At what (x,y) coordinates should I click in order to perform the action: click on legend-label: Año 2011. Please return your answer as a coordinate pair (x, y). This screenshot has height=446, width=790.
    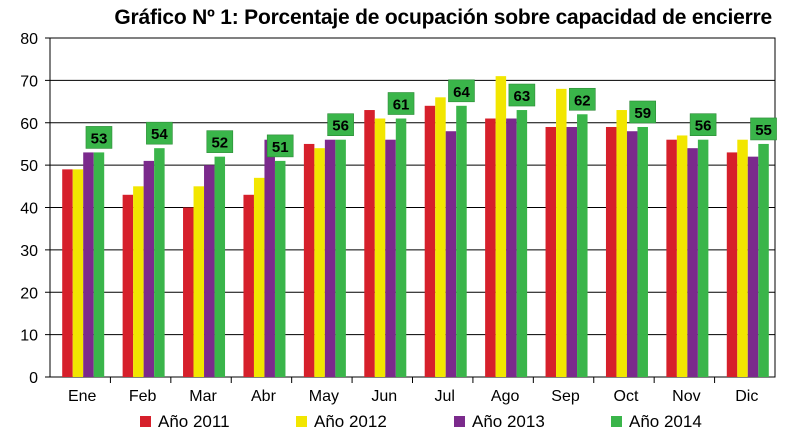
    Looking at the image, I should click on (194, 421).